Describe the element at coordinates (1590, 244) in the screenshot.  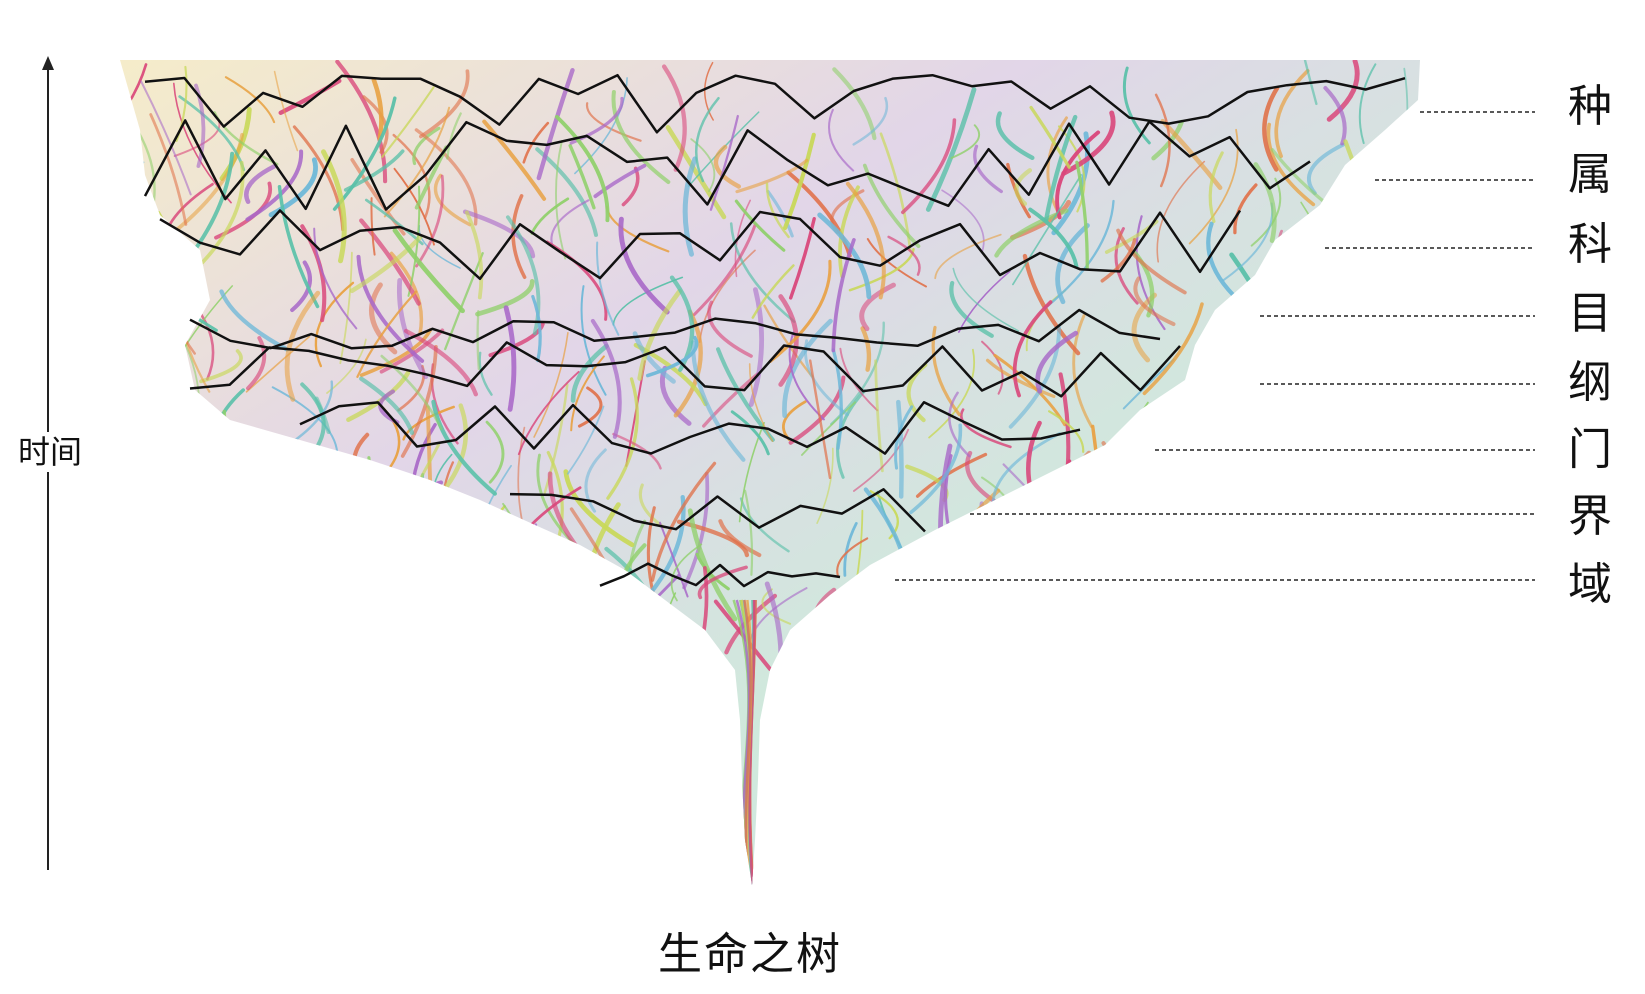
I see `rank-label-family: 科` at that location.